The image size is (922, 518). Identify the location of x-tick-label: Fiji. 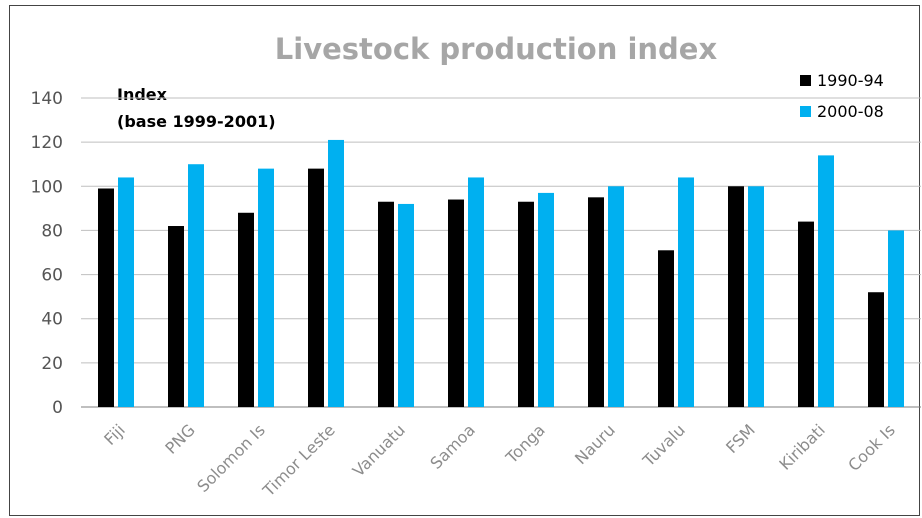
(114, 434).